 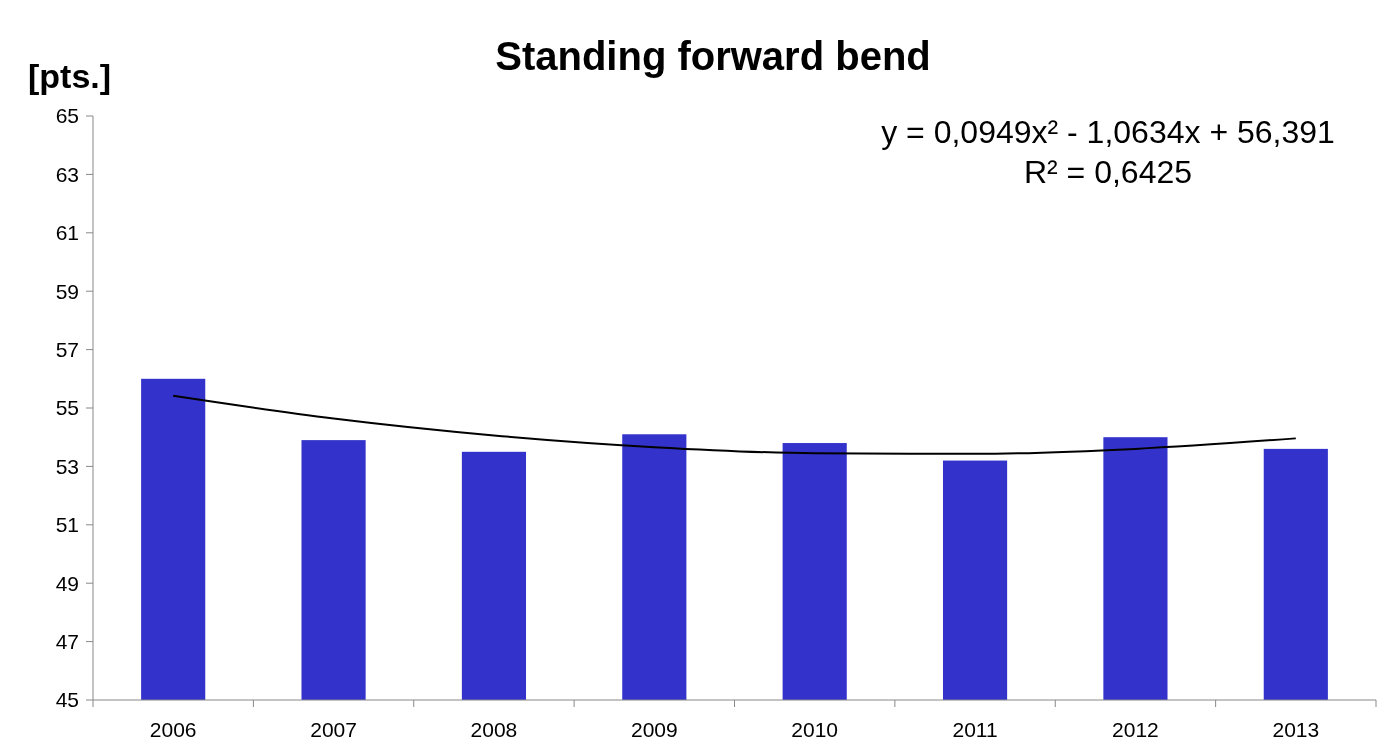 What do you see at coordinates (67, 583) in the screenshot?
I see `y-tick-label: 49` at bounding box center [67, 583].